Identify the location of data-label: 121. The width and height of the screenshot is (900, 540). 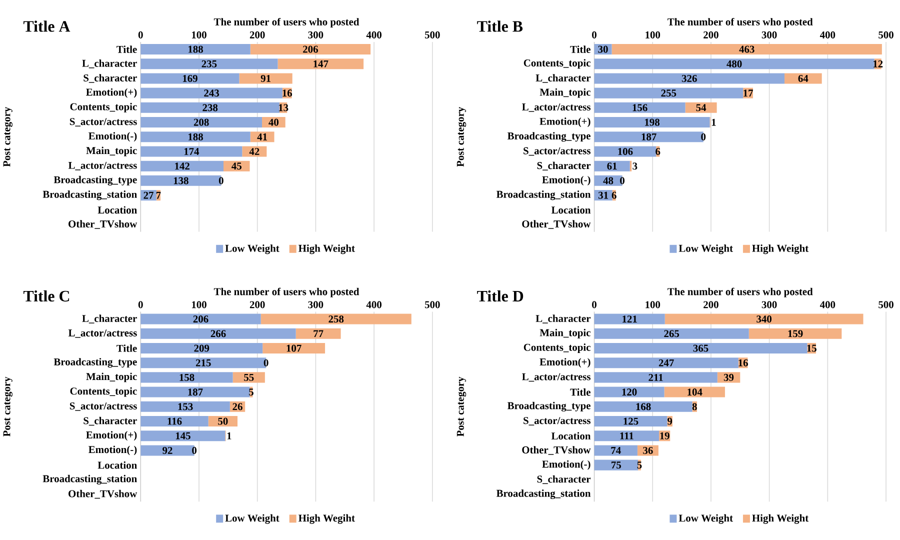
(629, 319).